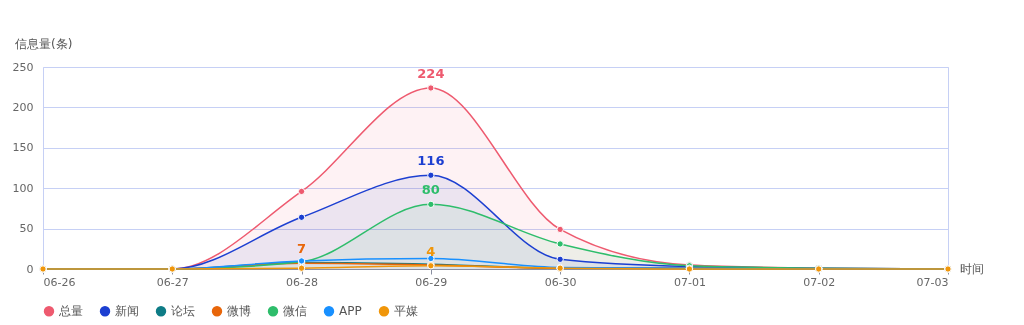 The width and height of the screenshot is (1024, 325). What do you see at coordinates (689, 282) in the screenshot?
I see `x-tick-label: 07-01` at bounding box center [689, 282].